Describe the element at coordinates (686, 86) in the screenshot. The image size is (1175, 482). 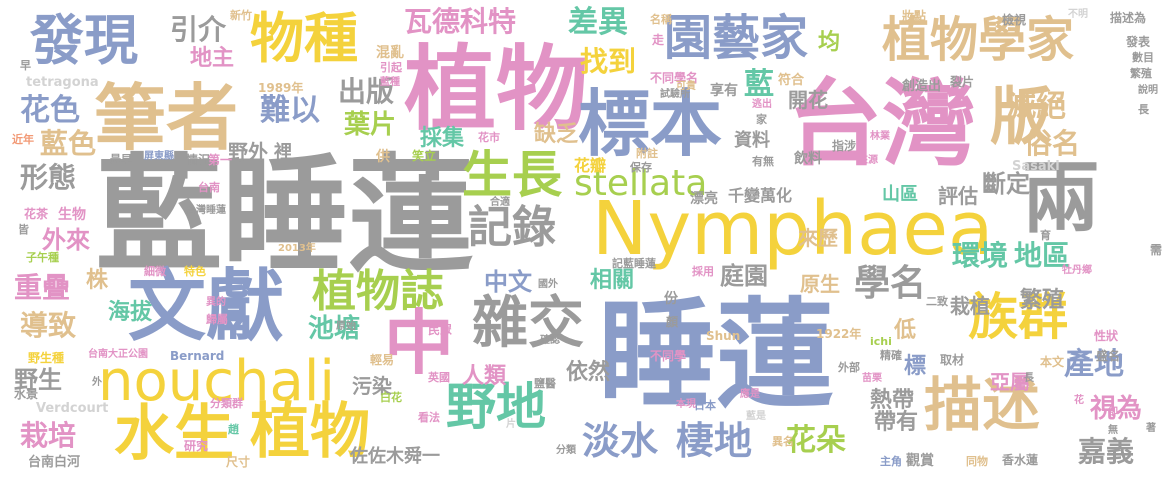
I see `word: 可貴` at that location.